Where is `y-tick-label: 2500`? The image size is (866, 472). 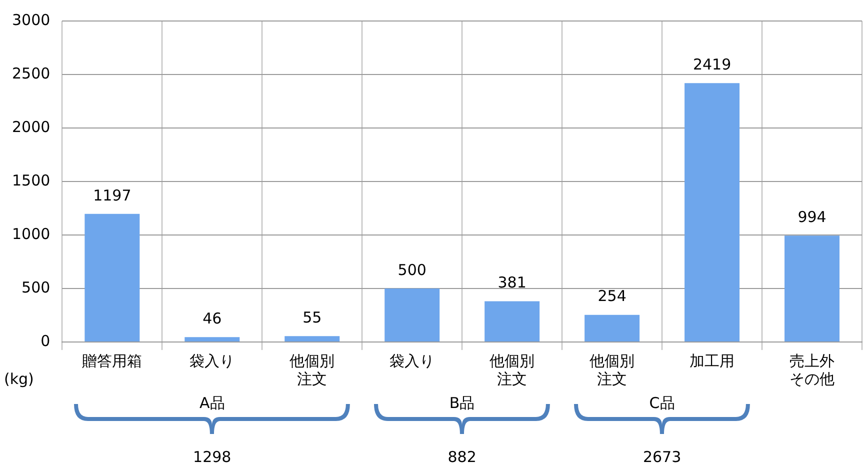
y-tick-label: 2500 is located at coordinates (31, 73).